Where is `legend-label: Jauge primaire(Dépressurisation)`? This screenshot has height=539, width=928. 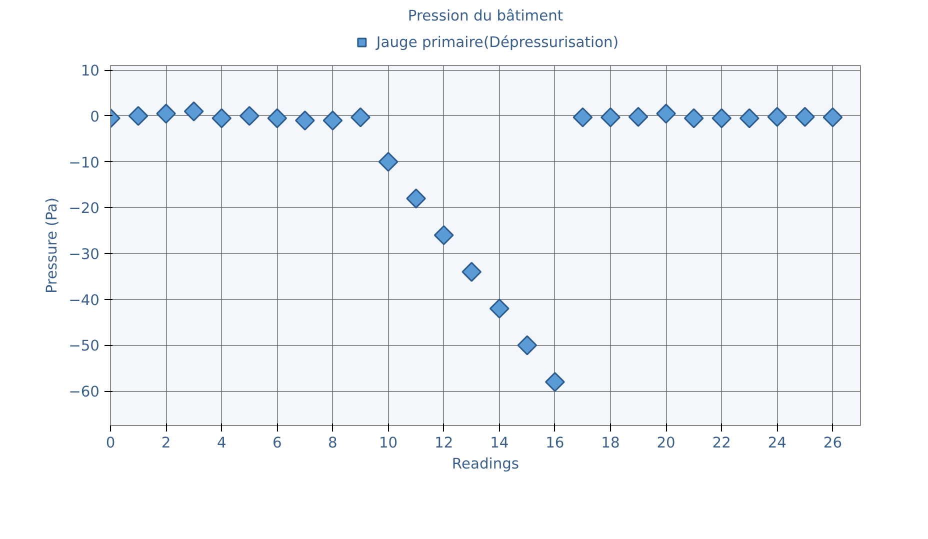 legend-label: Jauge primaire(Dépressurisation) is located at coordinates (497, 42).